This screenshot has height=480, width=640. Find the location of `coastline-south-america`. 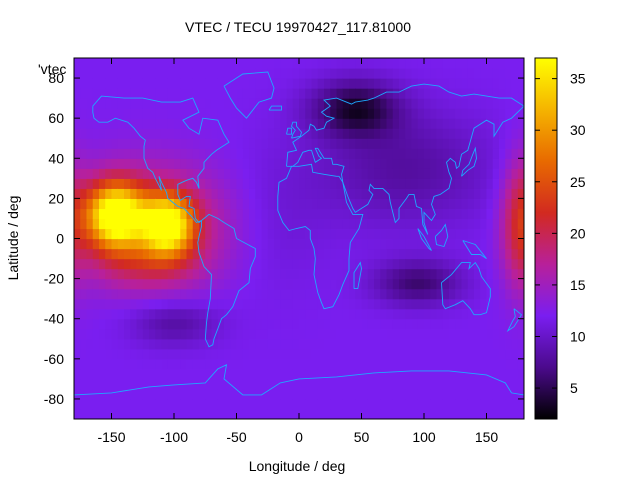

coastline-south-america is located at coordinates (226, 280).